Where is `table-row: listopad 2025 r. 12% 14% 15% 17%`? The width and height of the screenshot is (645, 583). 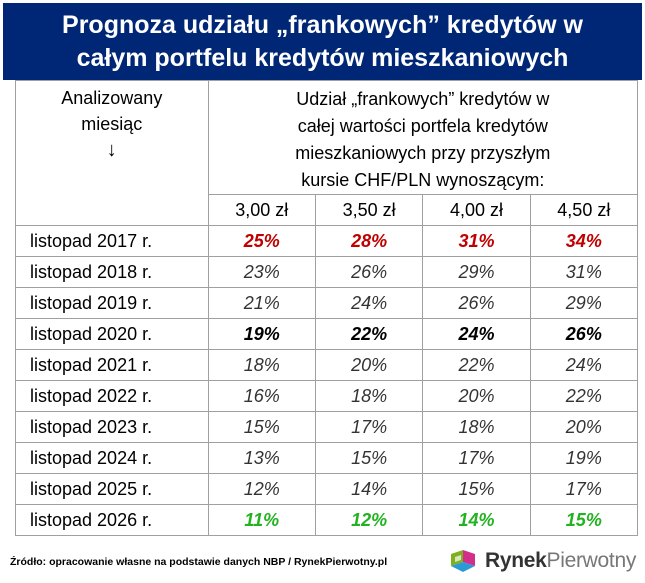 table-row: listopad 2025 r. 12% 14% 15% 17% is located at coordinates (327, 489).